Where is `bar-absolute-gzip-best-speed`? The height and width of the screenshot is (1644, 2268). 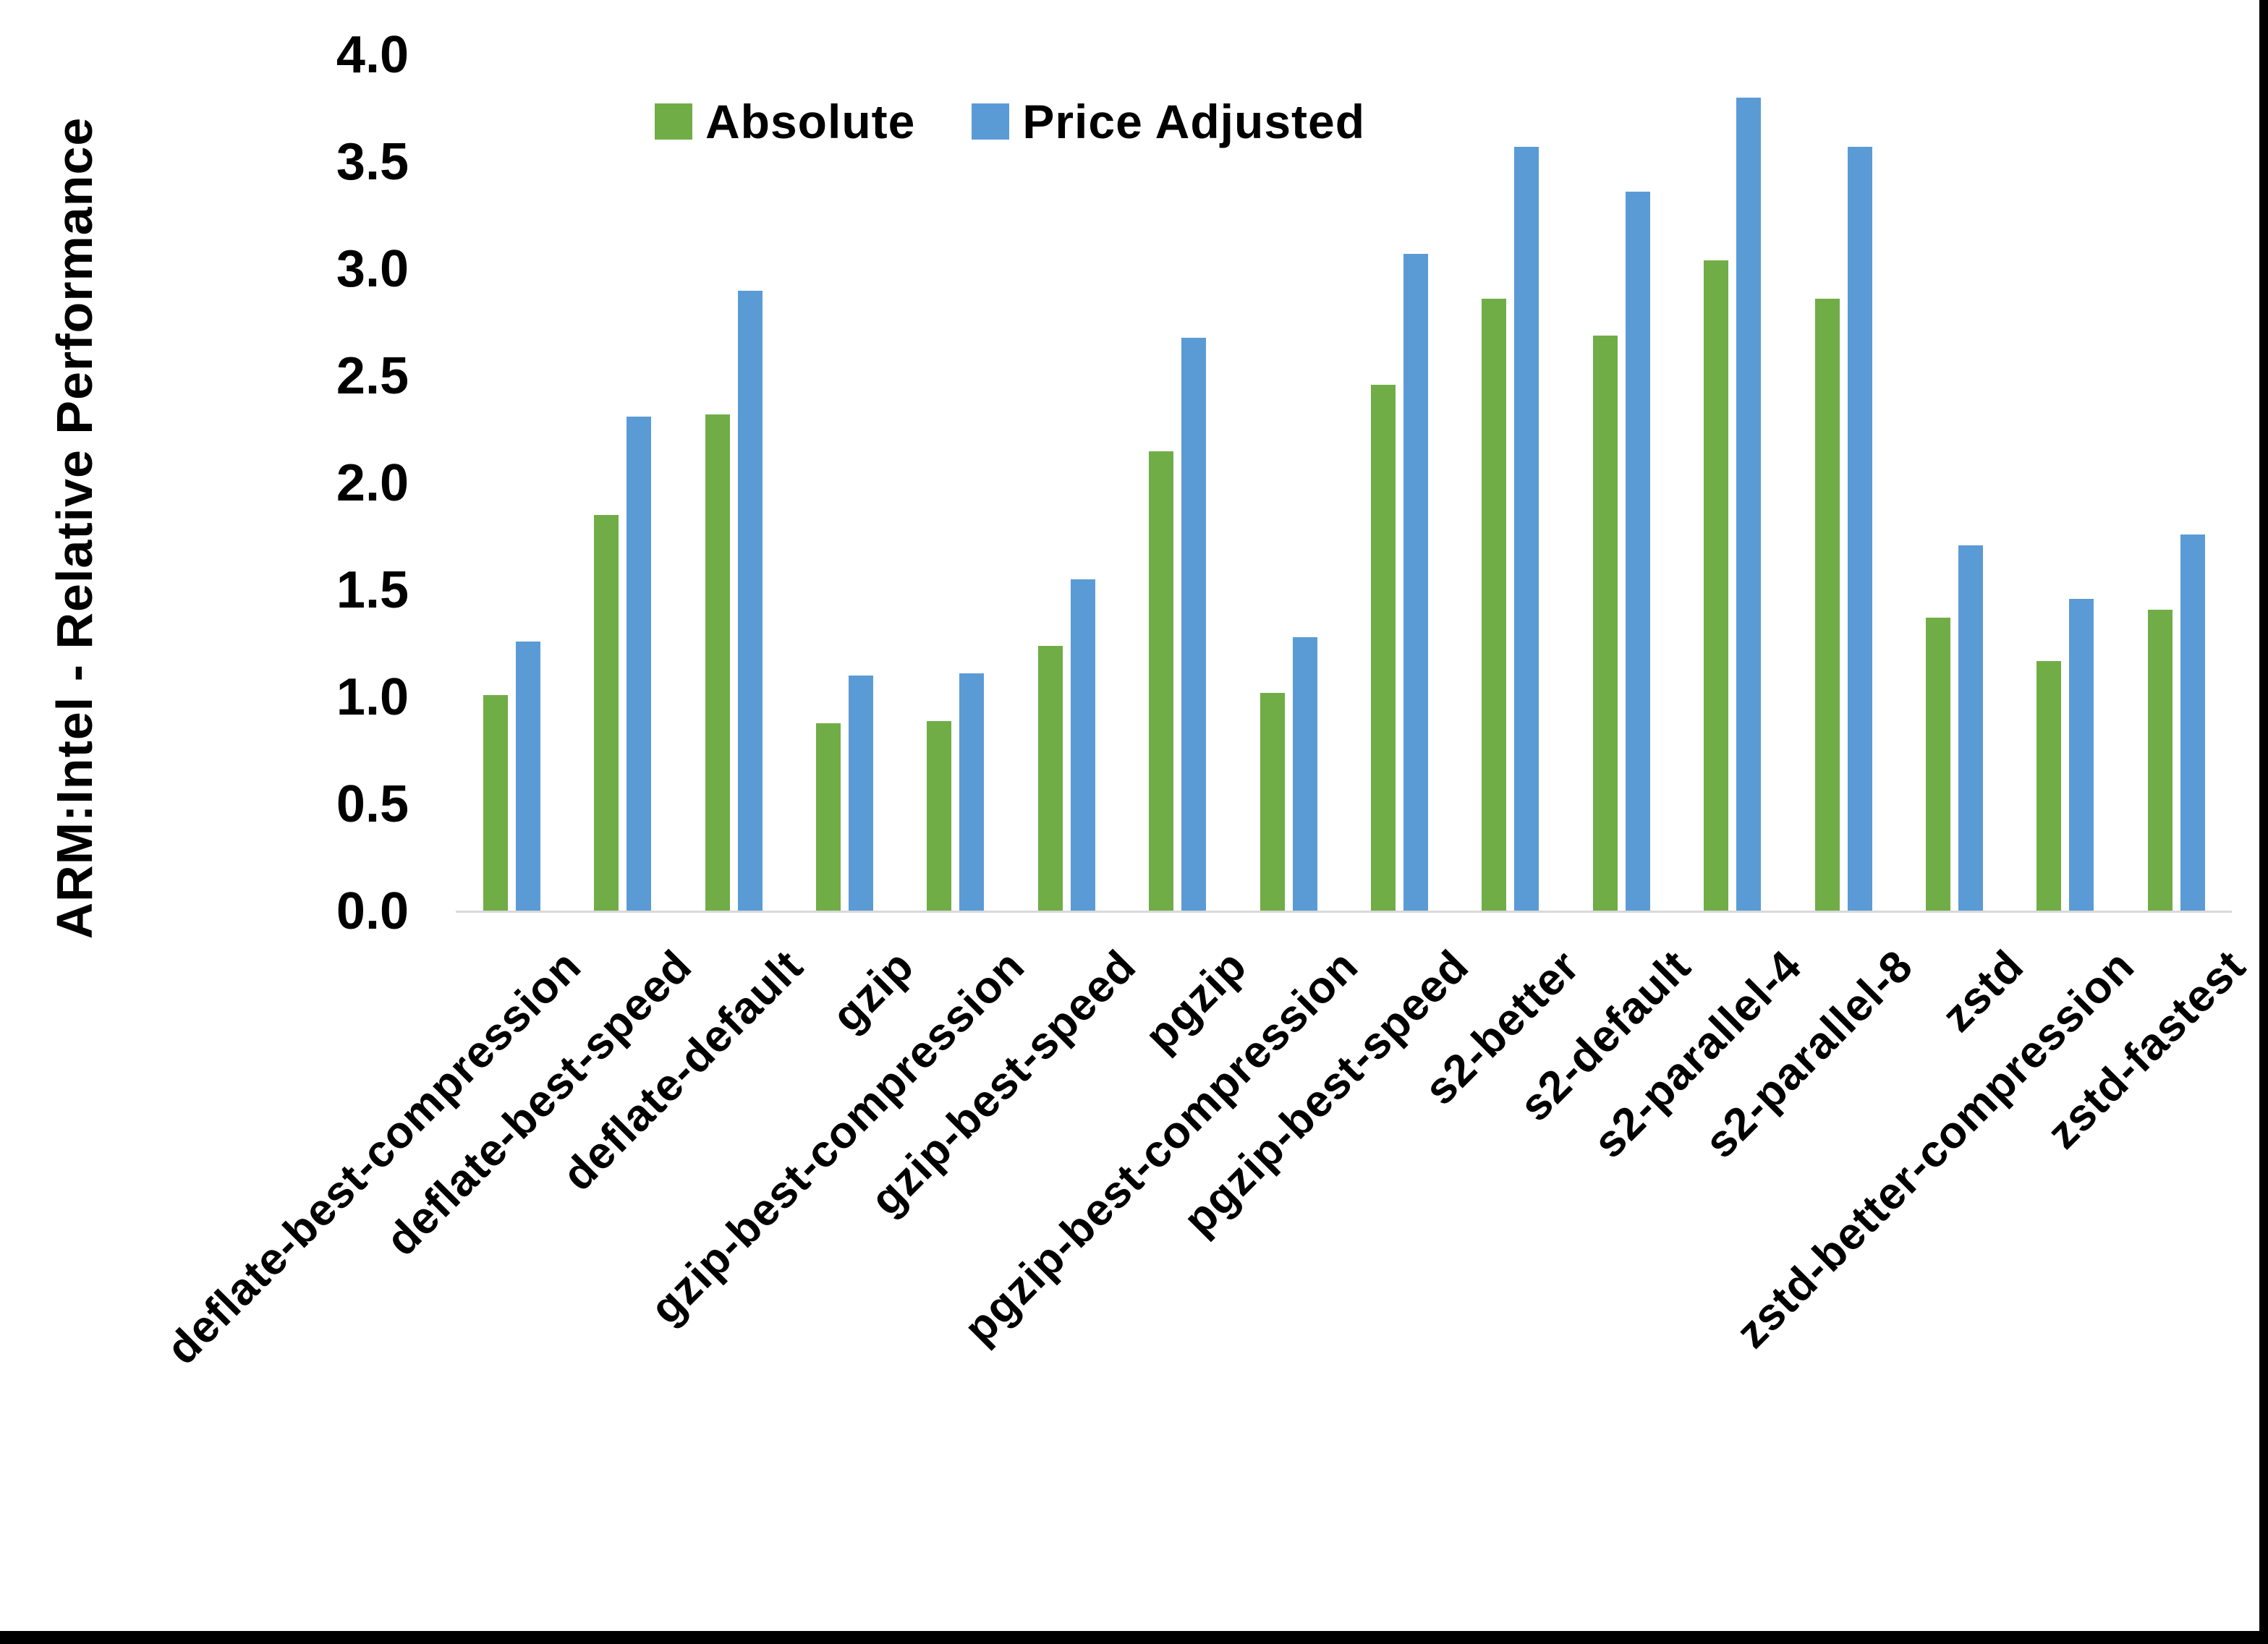
bar-absolute-gzip-best-speed is located at coordinates (1050, 778).